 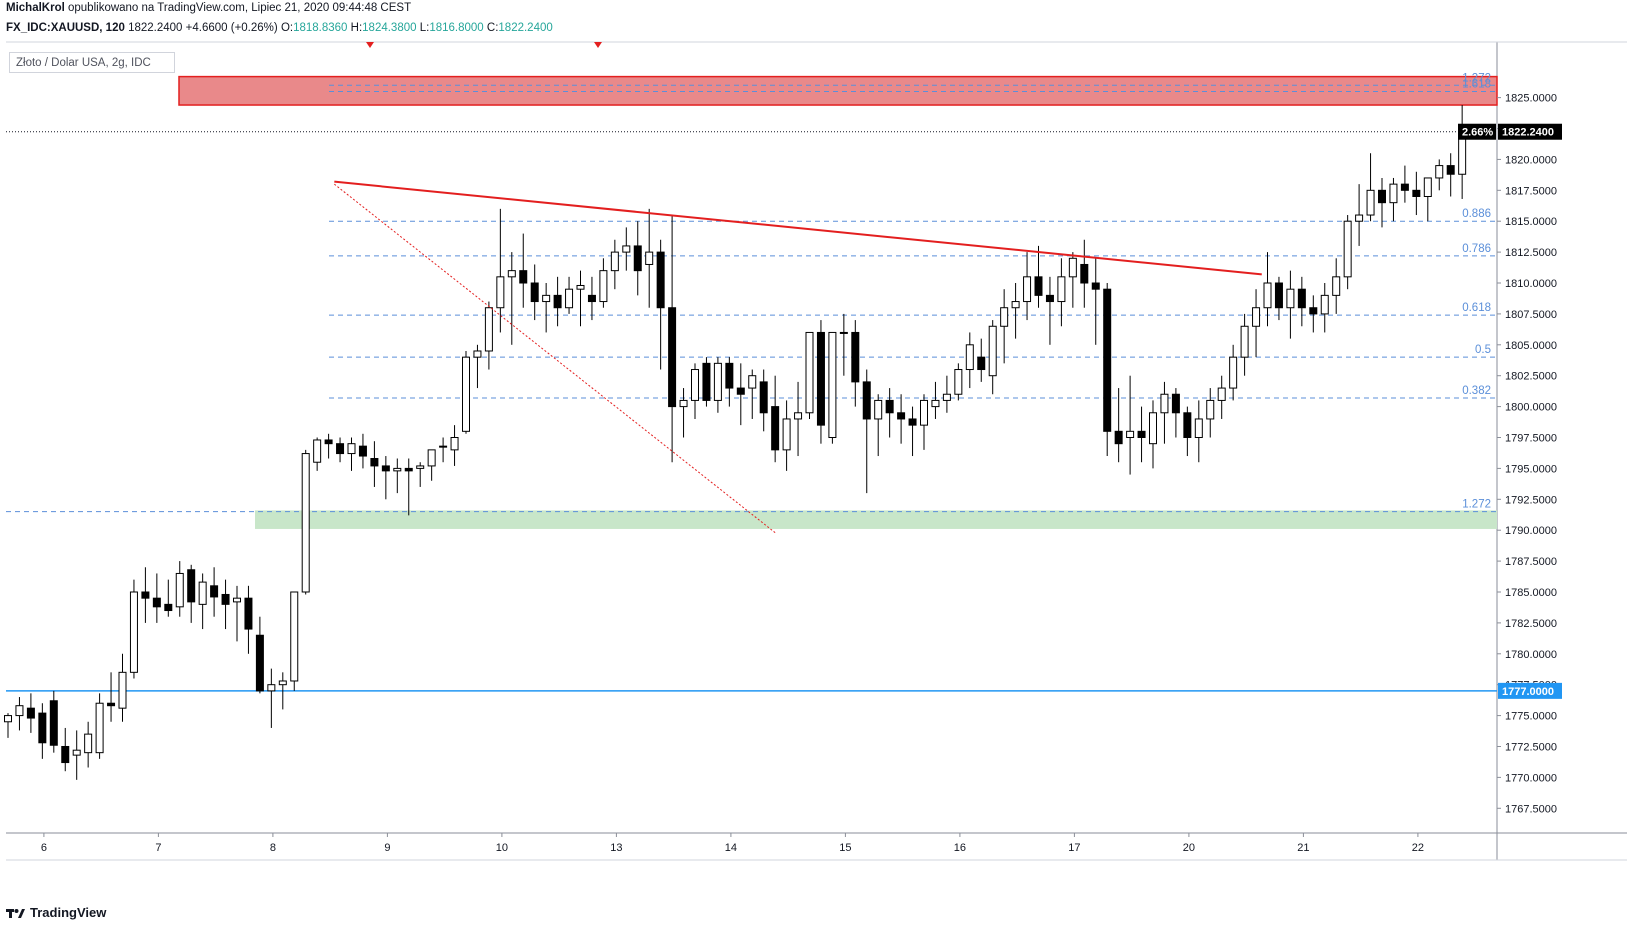 I want to click on tradingview-footer: TradingView, so click(x=56, y=912).